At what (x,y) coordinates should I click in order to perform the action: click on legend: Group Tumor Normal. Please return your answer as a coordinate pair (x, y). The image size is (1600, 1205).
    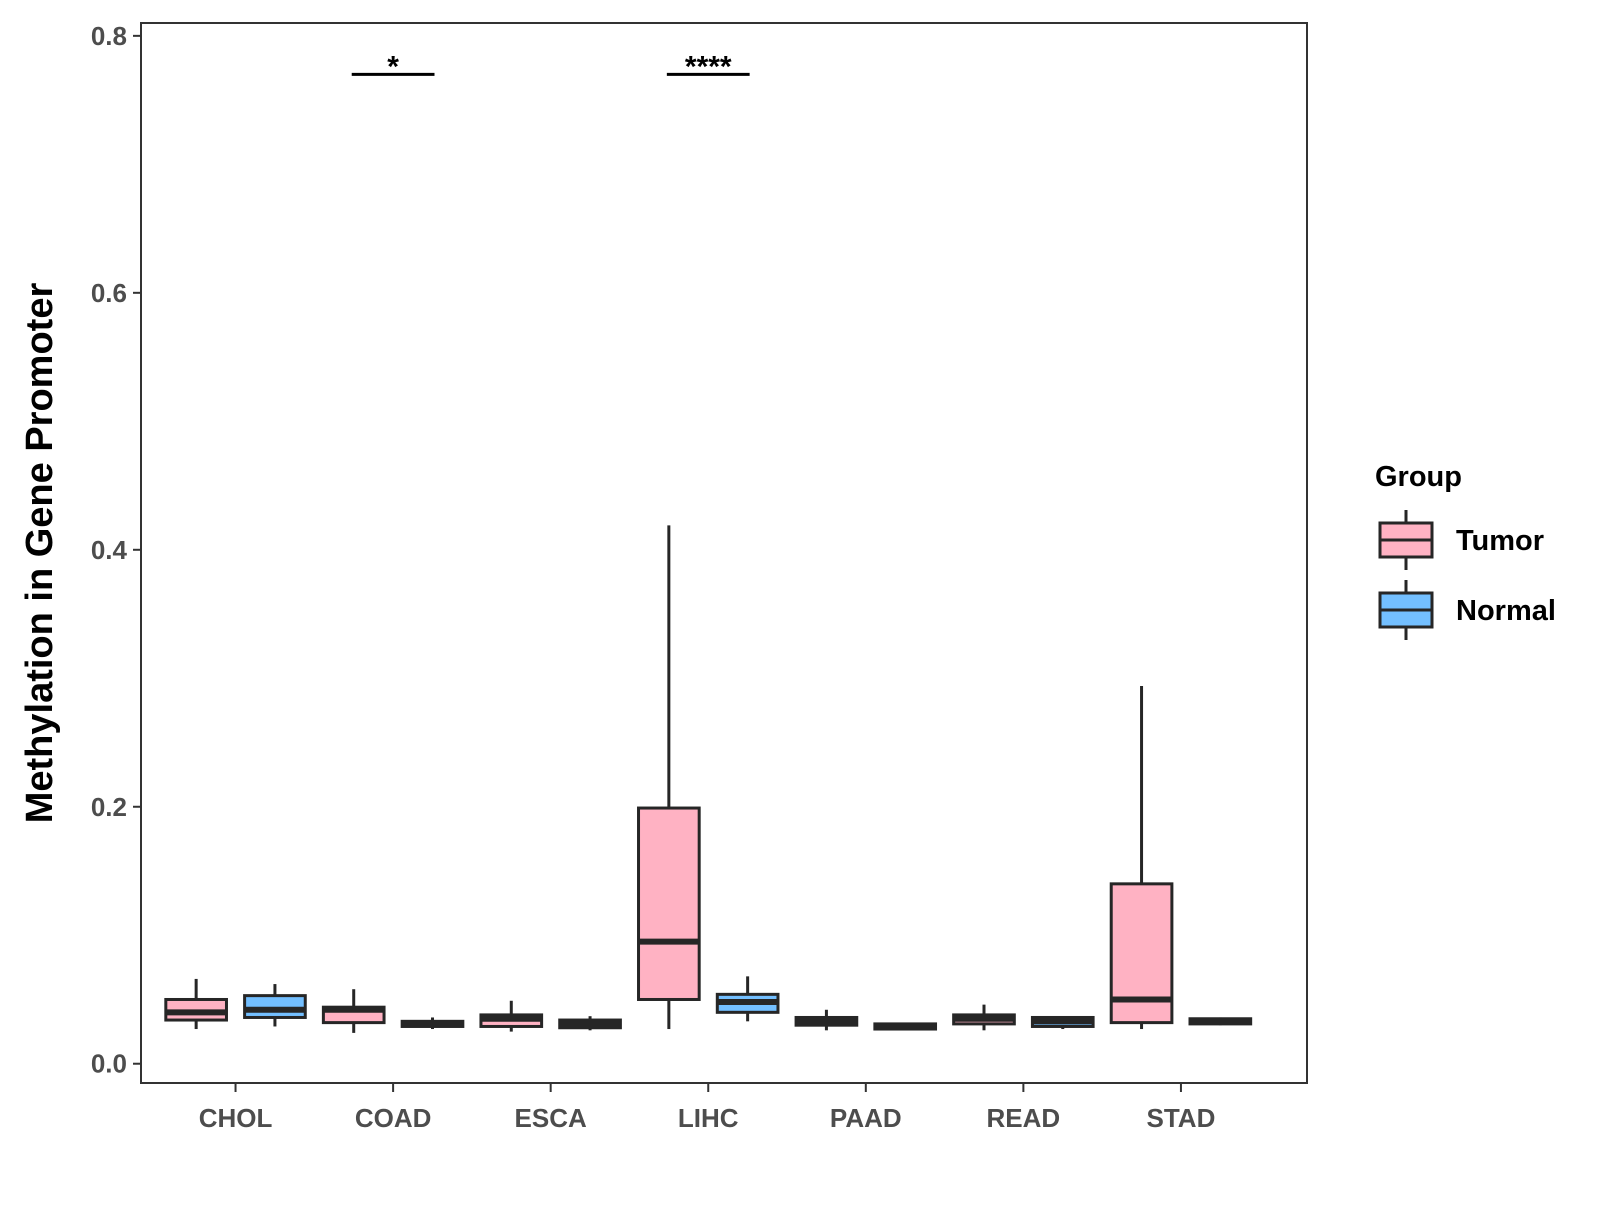
    Looking at the image, I should click on (1465, 550).